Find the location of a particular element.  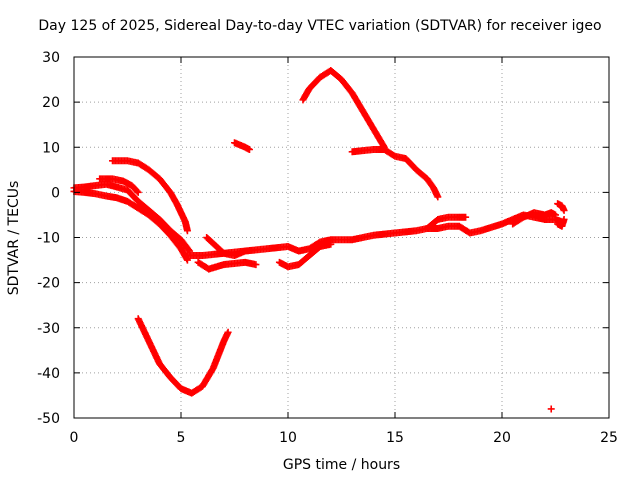

series-isolated-point is located at coordinates (551, 409).